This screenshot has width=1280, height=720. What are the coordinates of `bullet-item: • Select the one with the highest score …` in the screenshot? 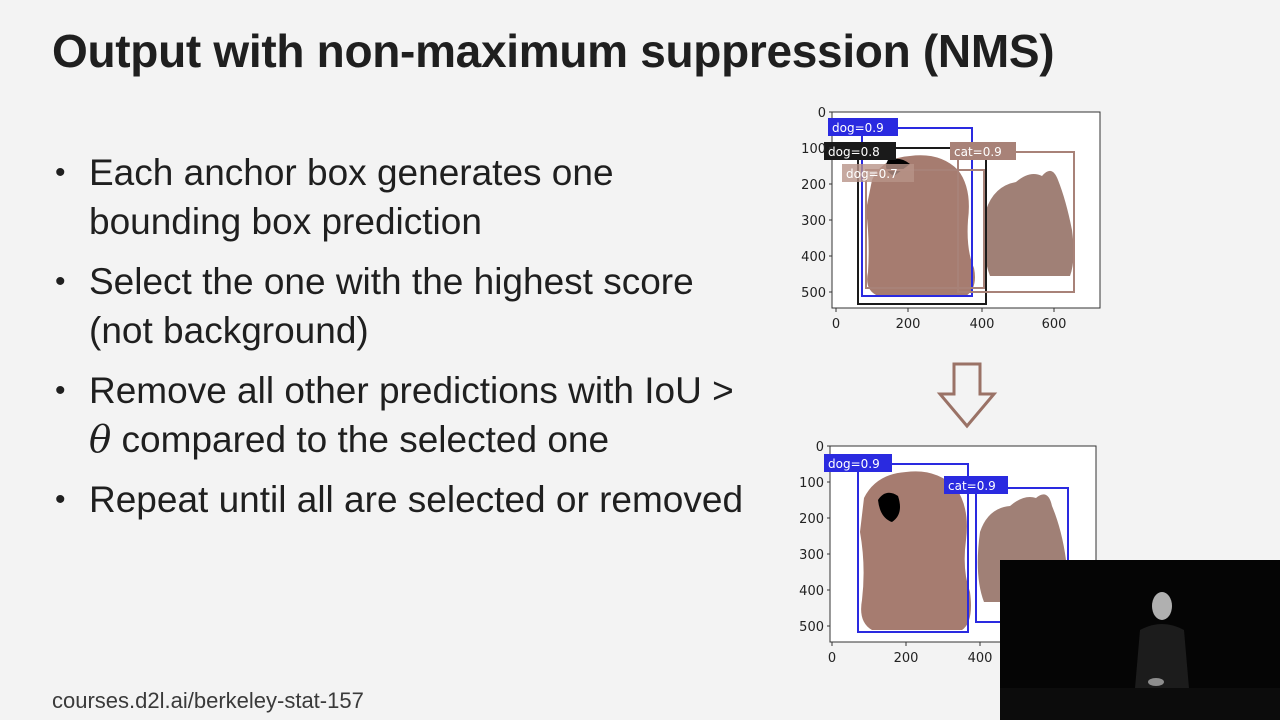 It's located at (400, 306).